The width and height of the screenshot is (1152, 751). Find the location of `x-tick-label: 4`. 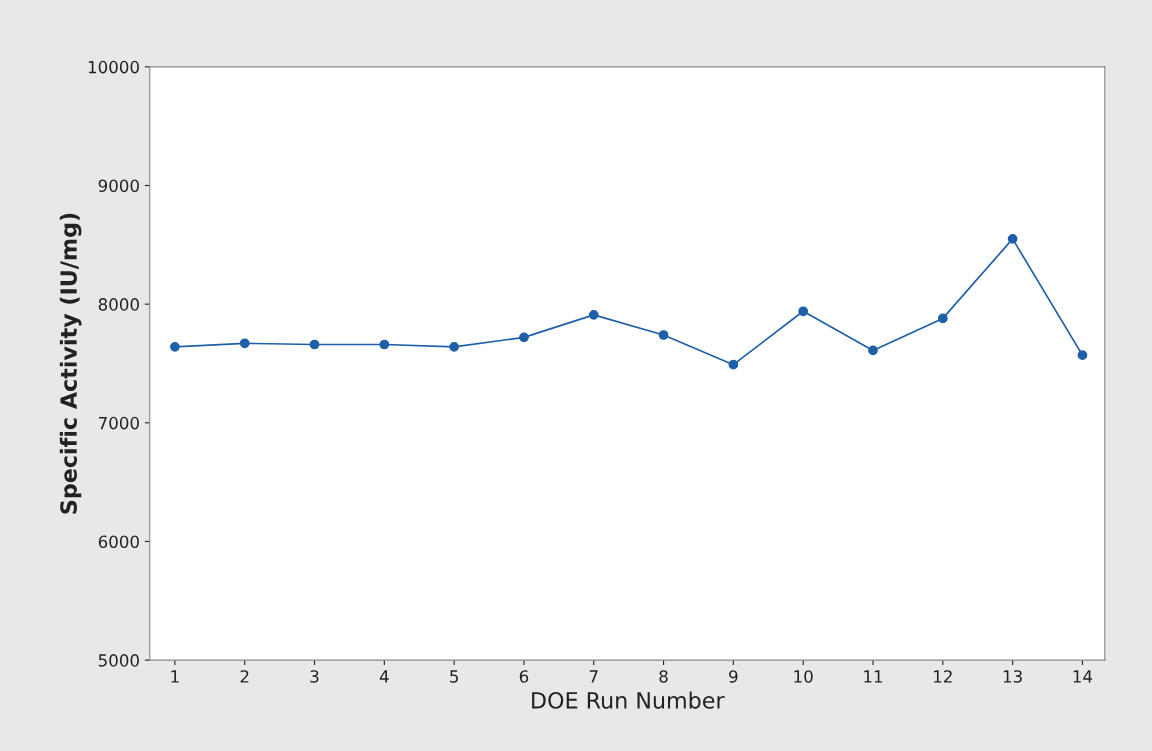

x-tick-label: 4 is located at coordinates (384, 676).